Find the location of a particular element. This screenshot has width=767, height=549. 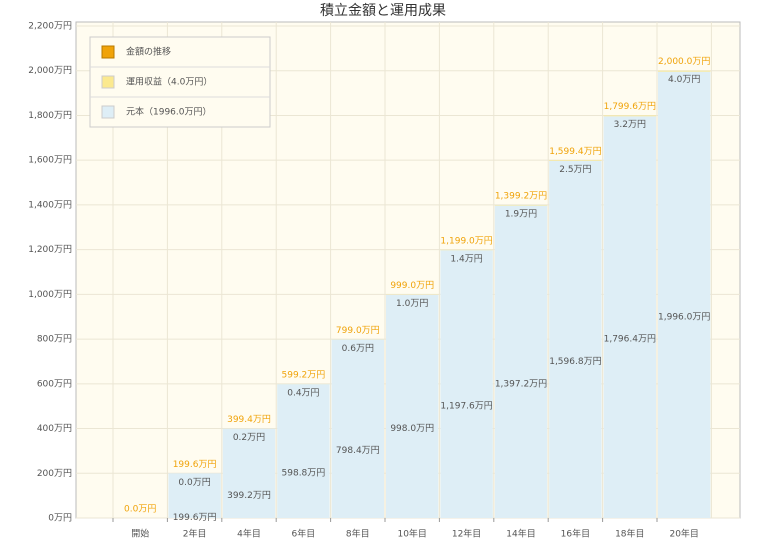

gain-label: 2.5万円 is located at coordinates (575, 169).